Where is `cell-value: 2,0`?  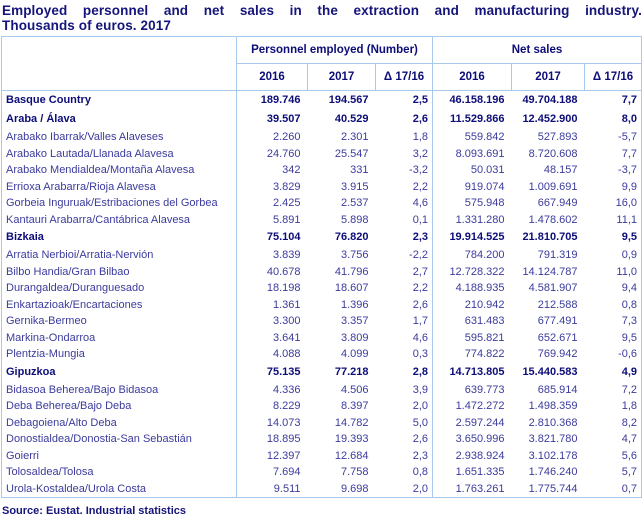
cell-value: 2,0 is located at coordinates (420, 488).